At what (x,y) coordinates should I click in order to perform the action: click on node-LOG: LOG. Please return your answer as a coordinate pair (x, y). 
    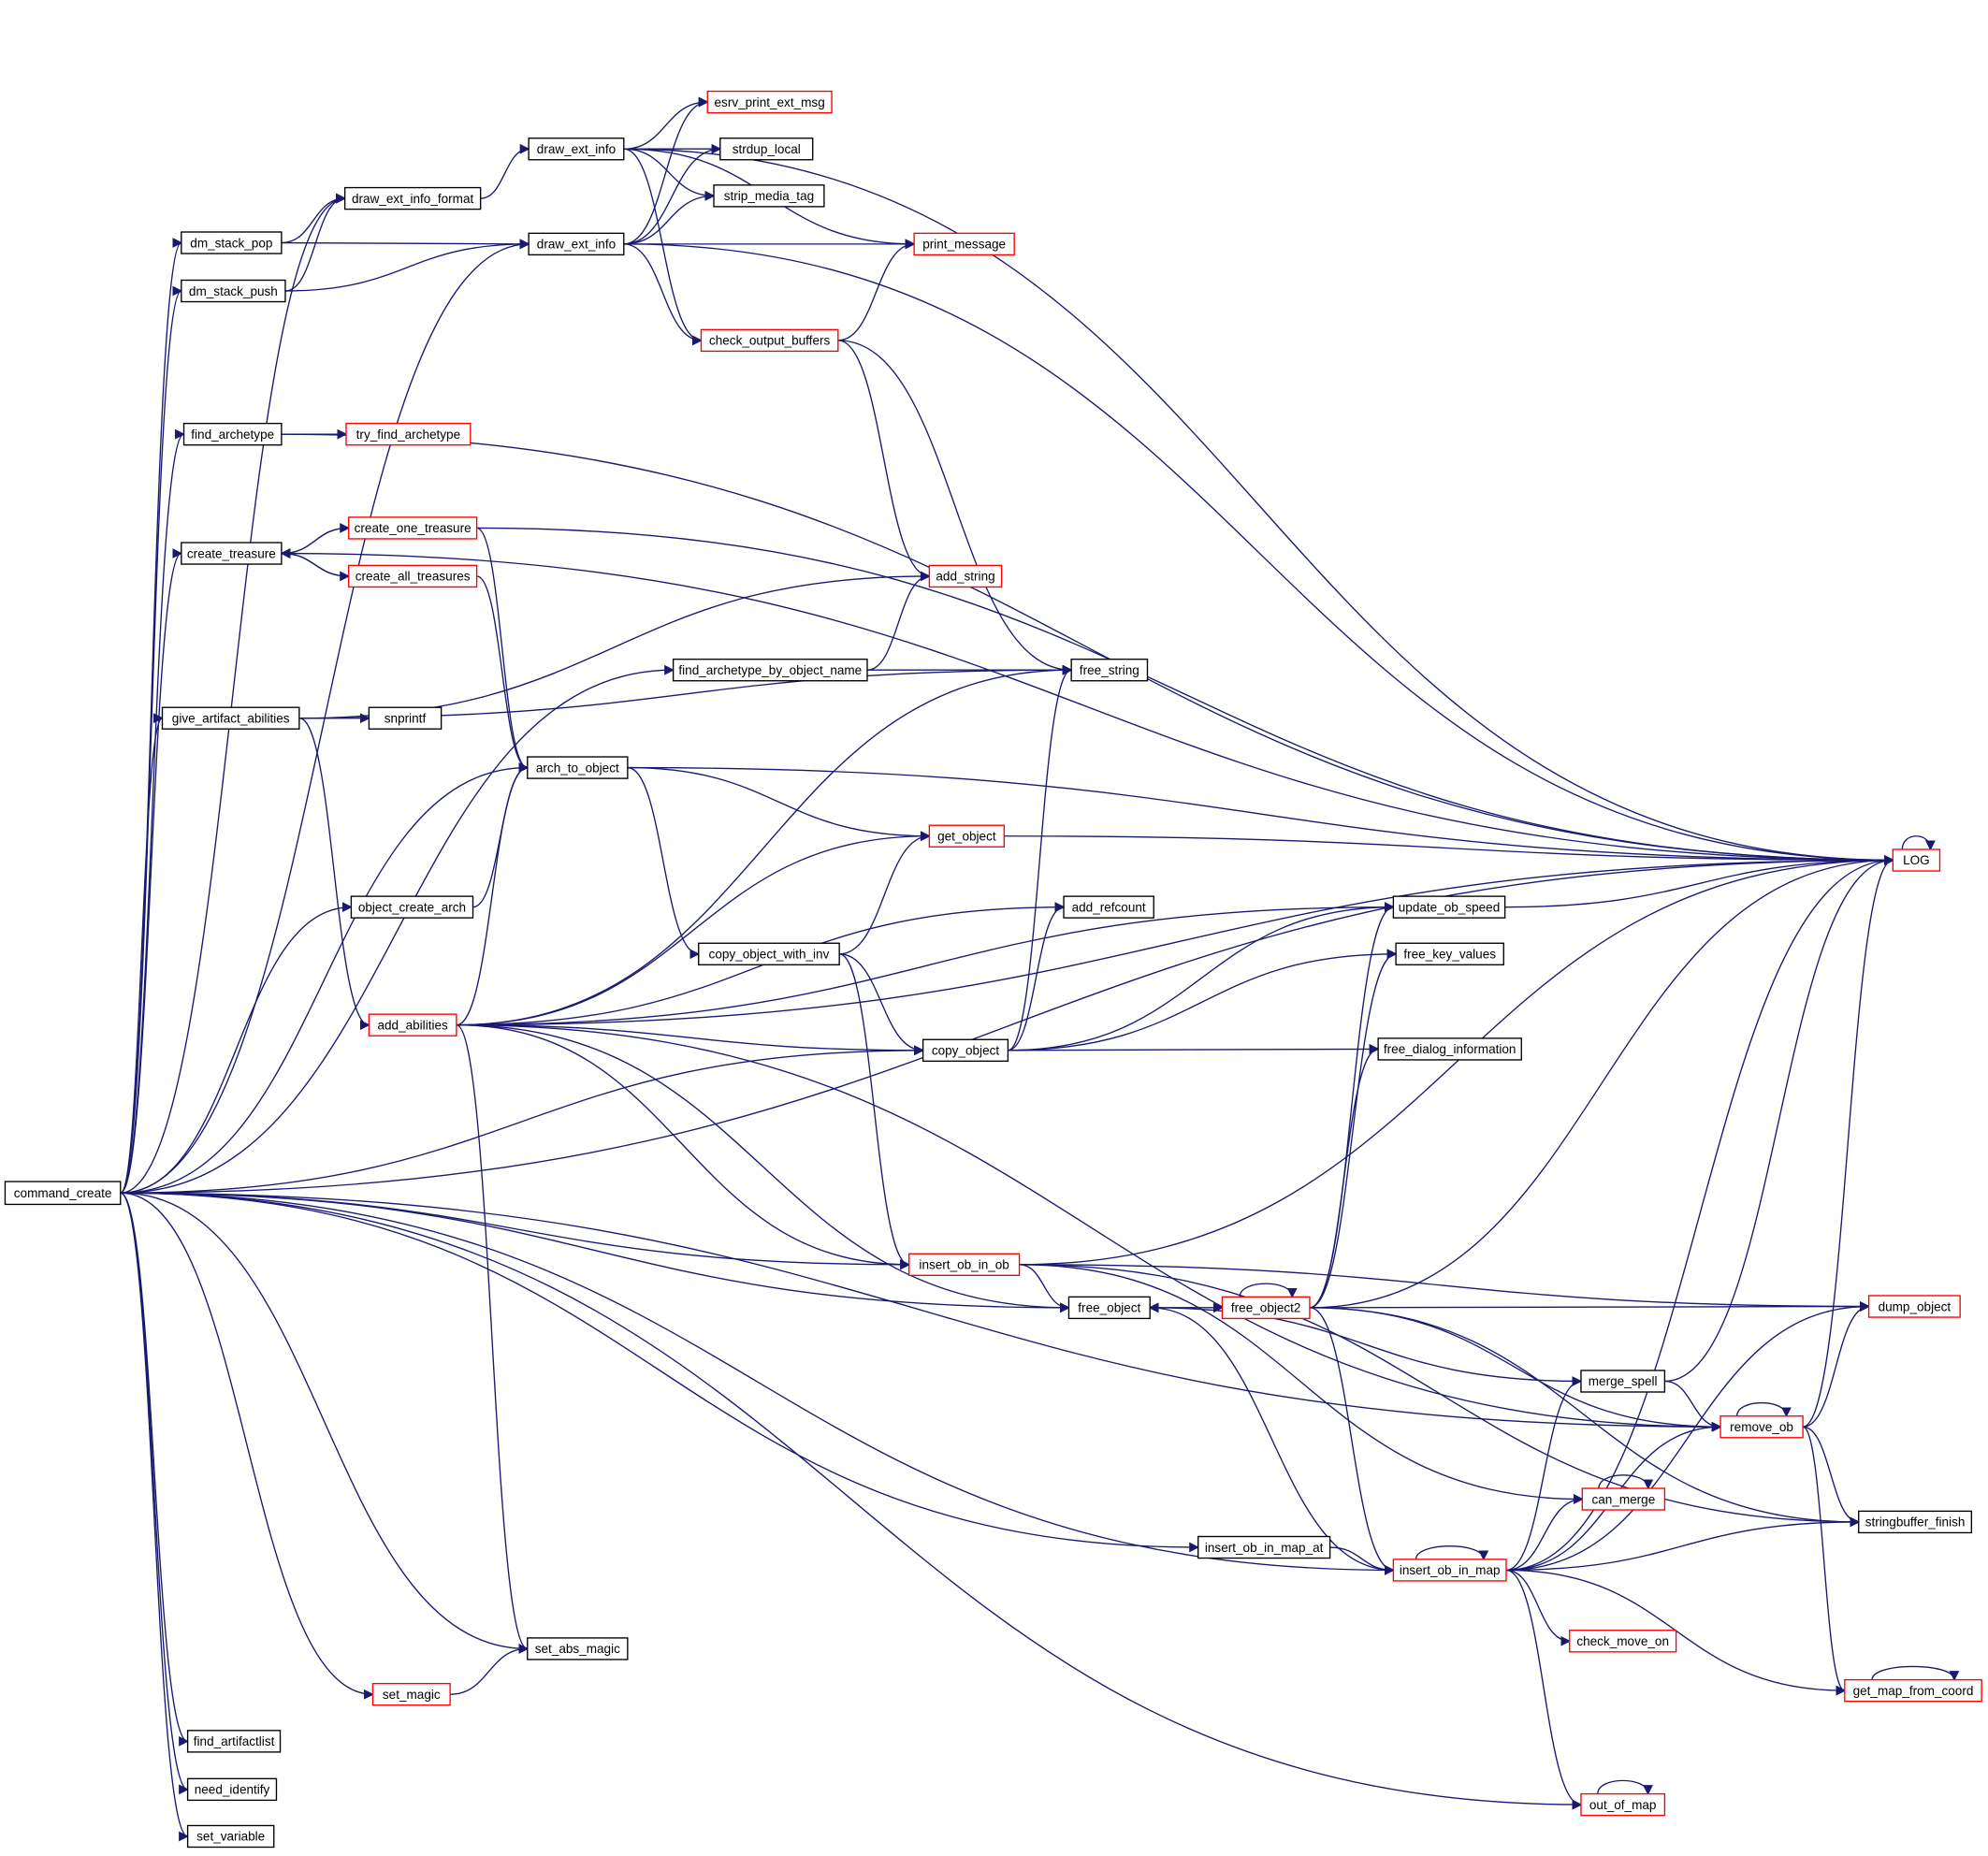
    Looking at the image, I should click on (1916, 860).